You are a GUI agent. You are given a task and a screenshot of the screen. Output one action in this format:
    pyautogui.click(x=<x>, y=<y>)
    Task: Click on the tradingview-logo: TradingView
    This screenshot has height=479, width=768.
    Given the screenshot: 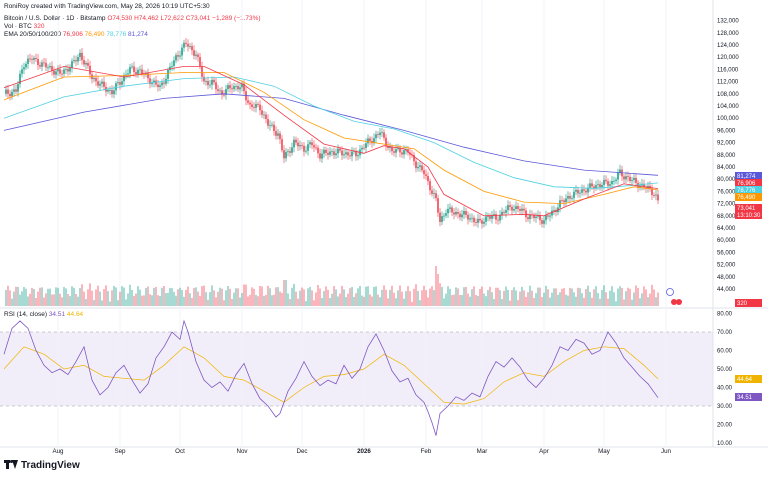 What is the action you would take?
    pyautogui.click(x=42, y=465)
    